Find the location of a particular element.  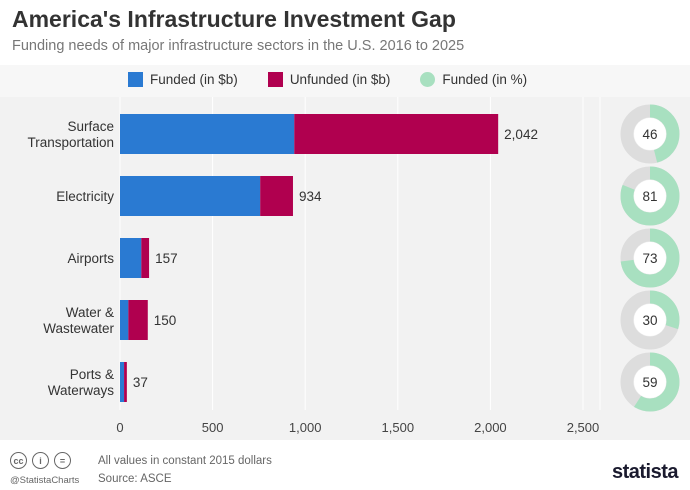

chart-title: America's Infrastructure Investment Gap is located at coordinates (234, 19).